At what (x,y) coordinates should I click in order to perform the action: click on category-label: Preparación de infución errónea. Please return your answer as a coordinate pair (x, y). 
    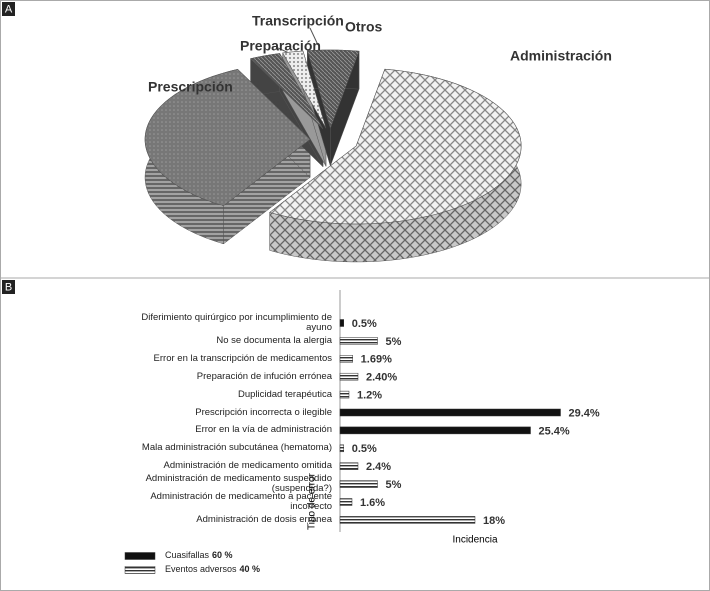
    Looking at the image, I should click on (264, 376).